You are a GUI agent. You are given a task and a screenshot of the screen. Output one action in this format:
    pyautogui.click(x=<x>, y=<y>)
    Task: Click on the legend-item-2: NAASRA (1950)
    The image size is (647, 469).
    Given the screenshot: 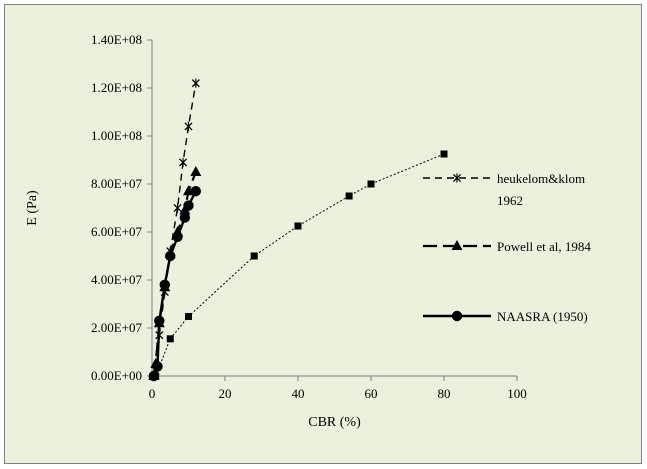 What is the action you would take?
    pyautogui.click(x=505, y=316)
    